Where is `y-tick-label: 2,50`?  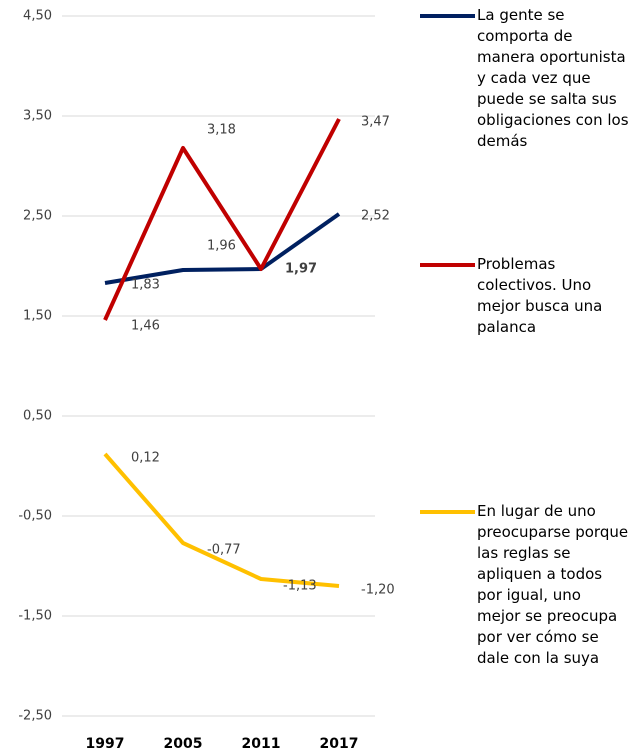
y-tick-label: 2,50 is located at coordinates (37, 216).